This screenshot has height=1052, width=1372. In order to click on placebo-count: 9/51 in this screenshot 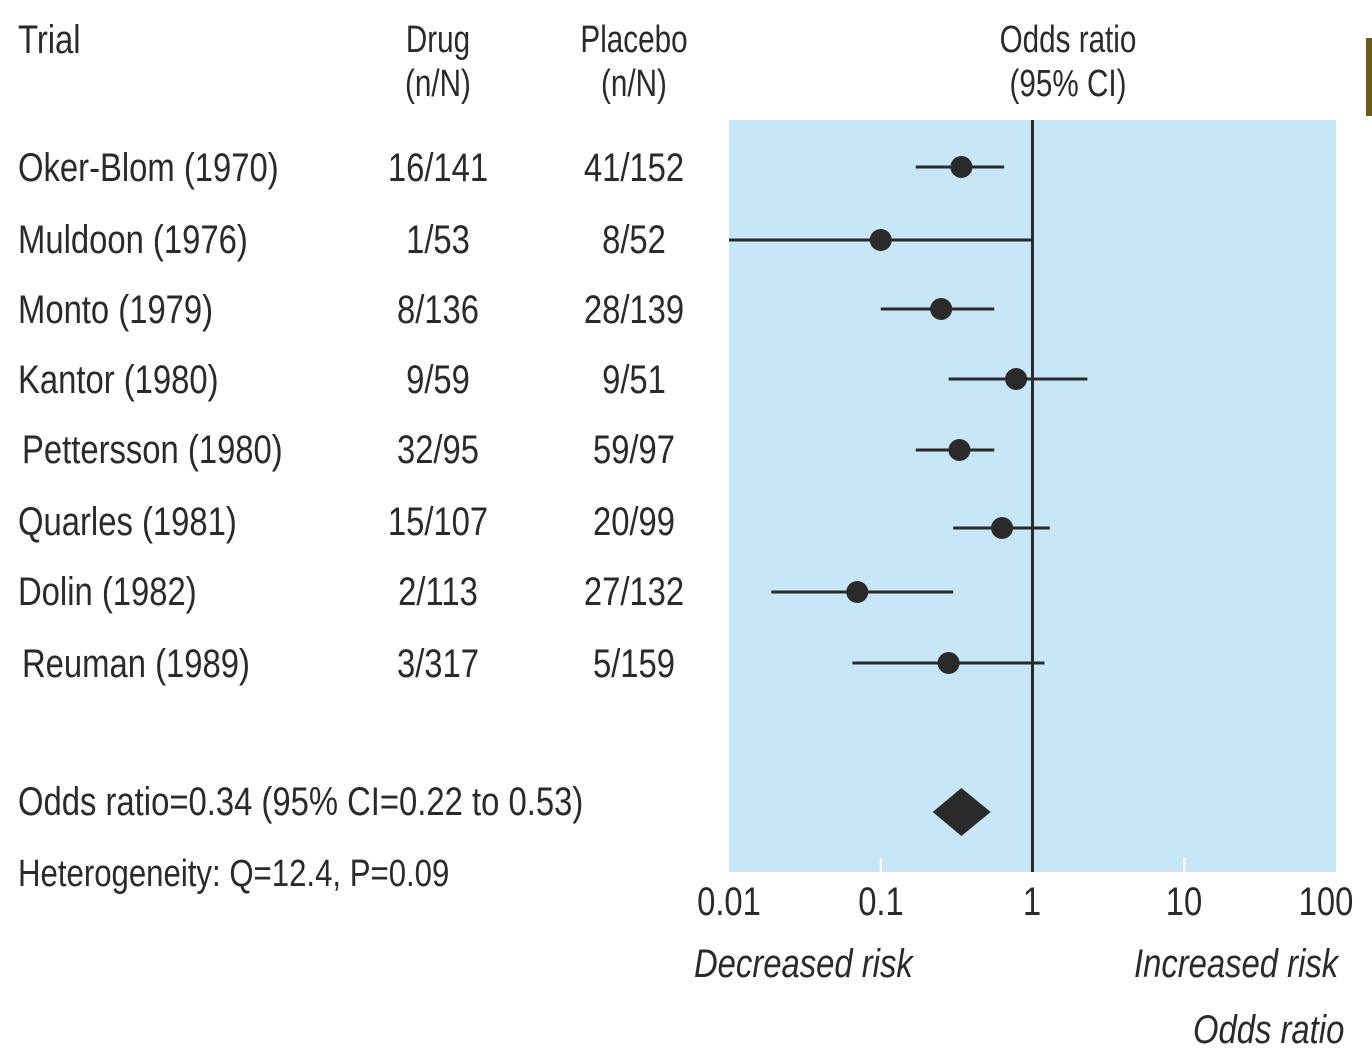, I will do `click(634, 380)`.